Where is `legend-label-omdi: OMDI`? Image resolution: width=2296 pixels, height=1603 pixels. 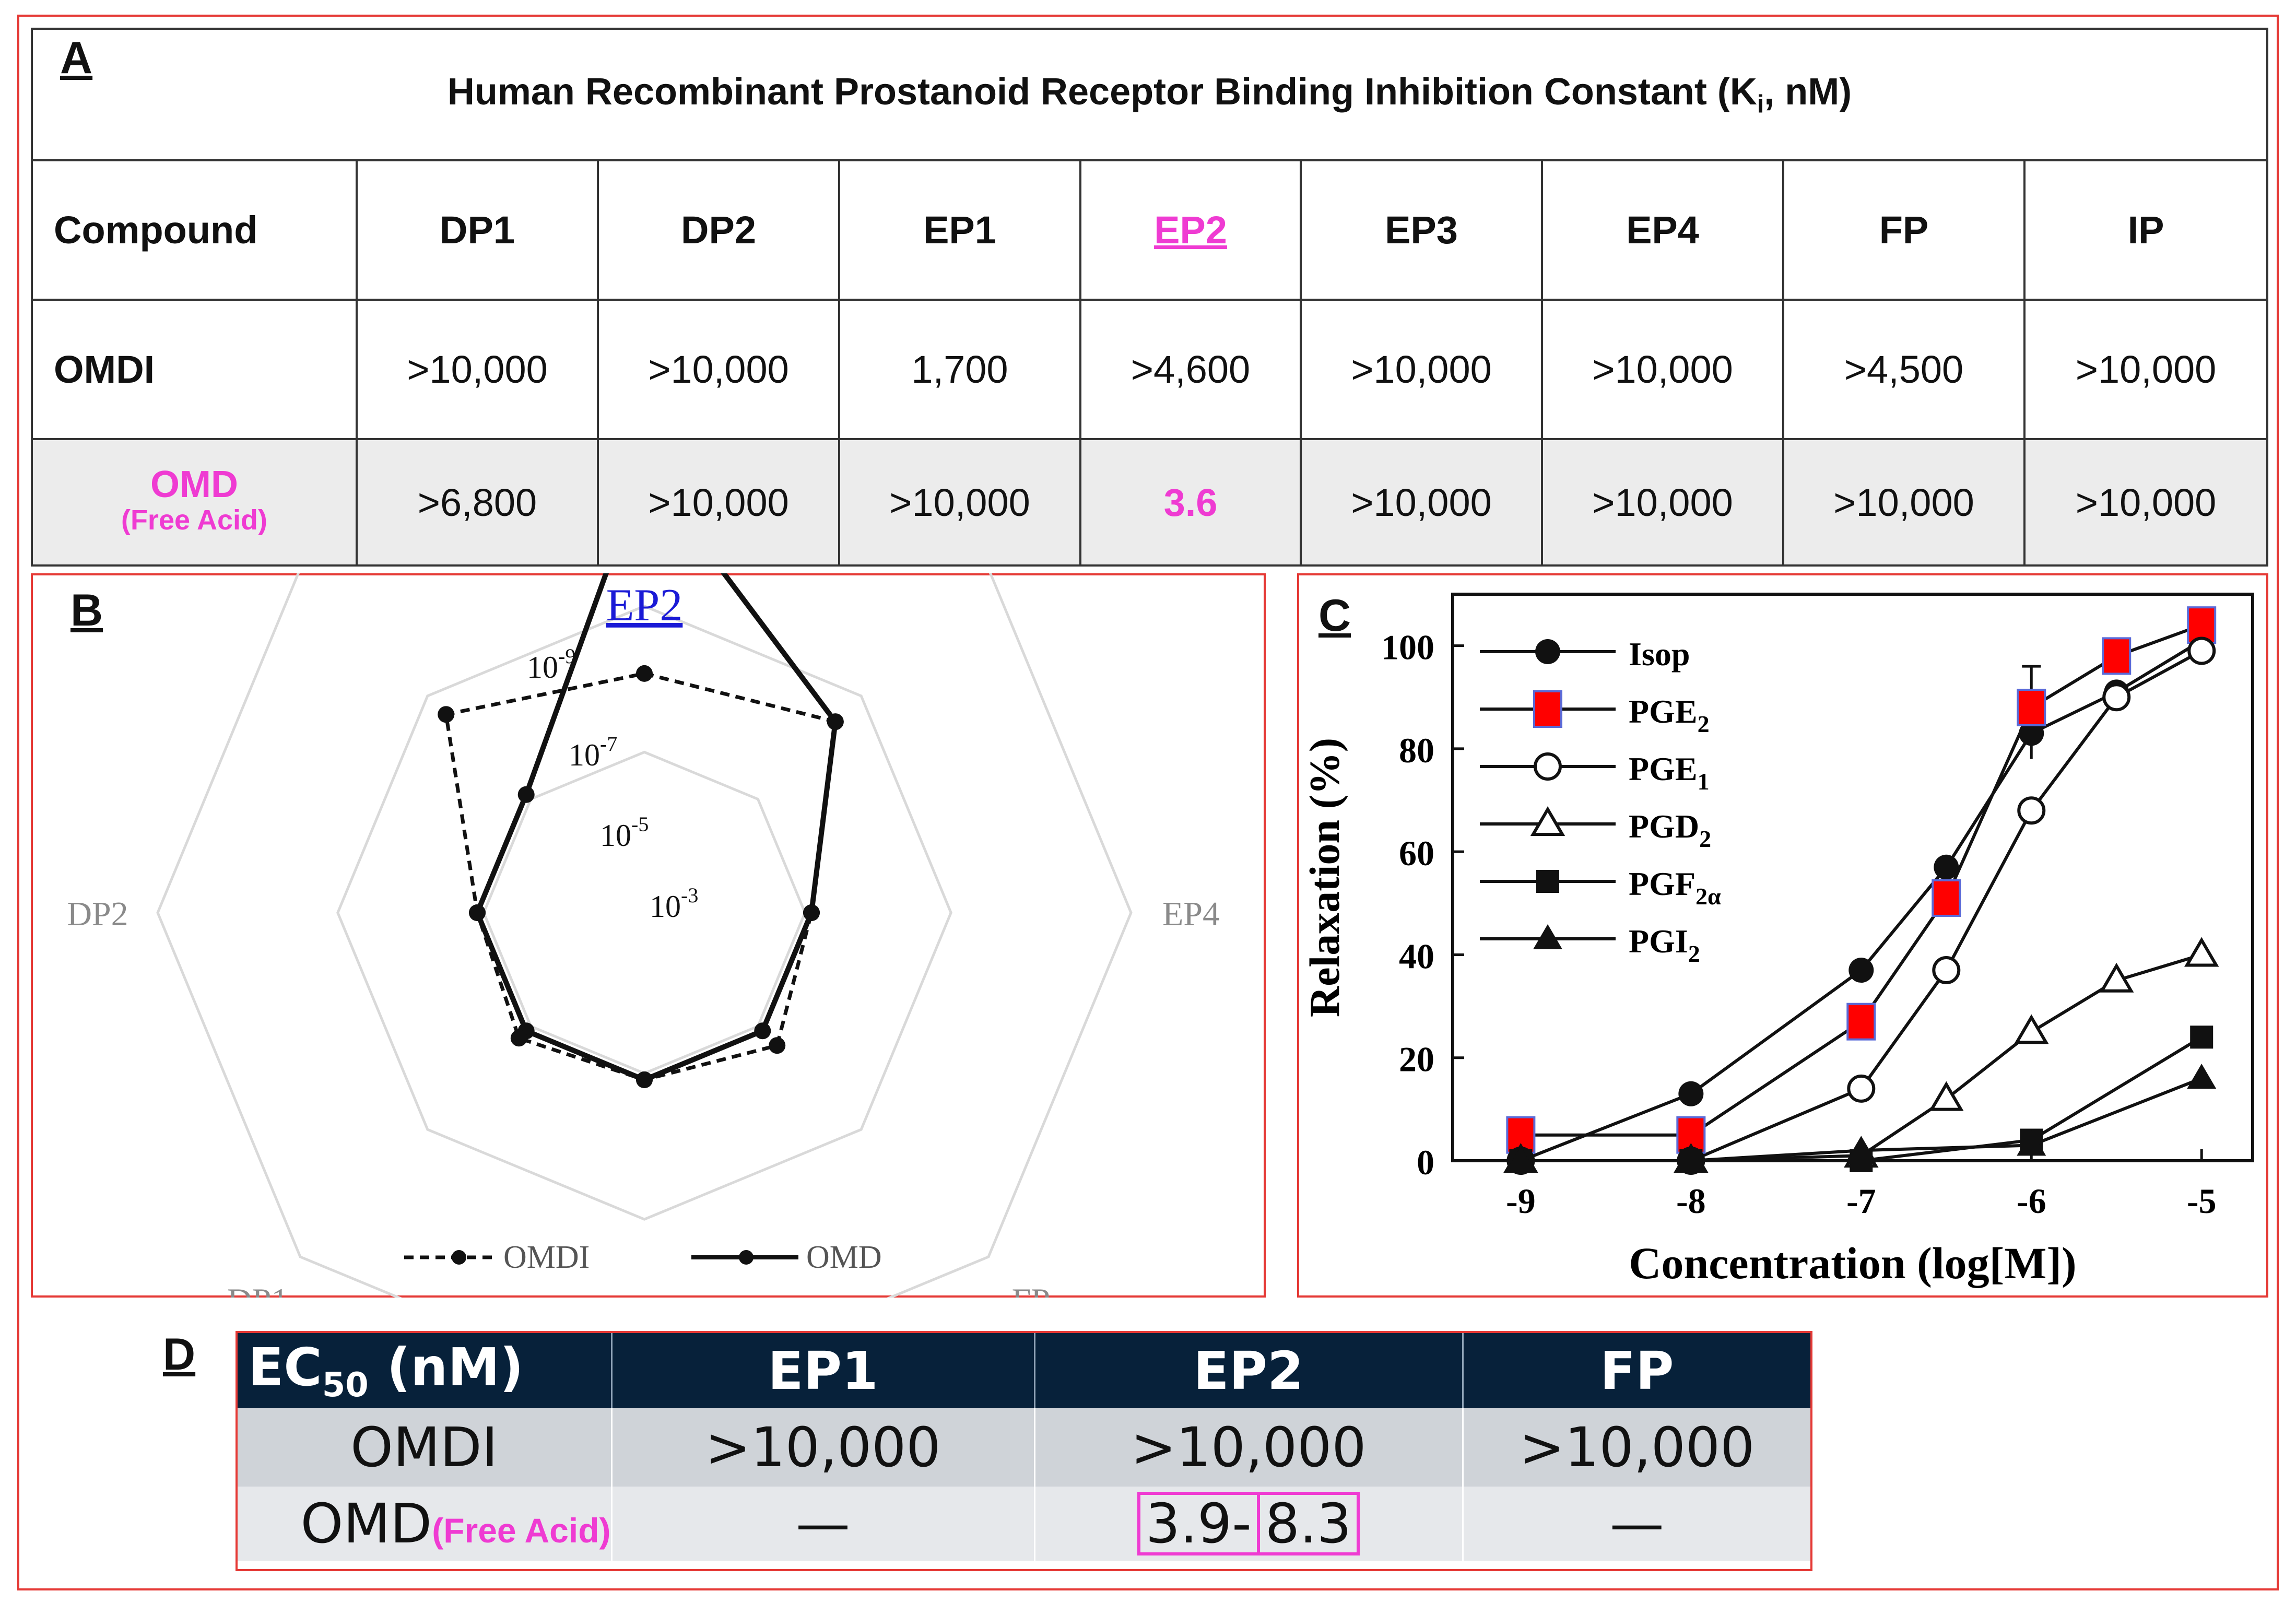
legend-label-omdi: OMDI is located at coordinates (546, 1257).